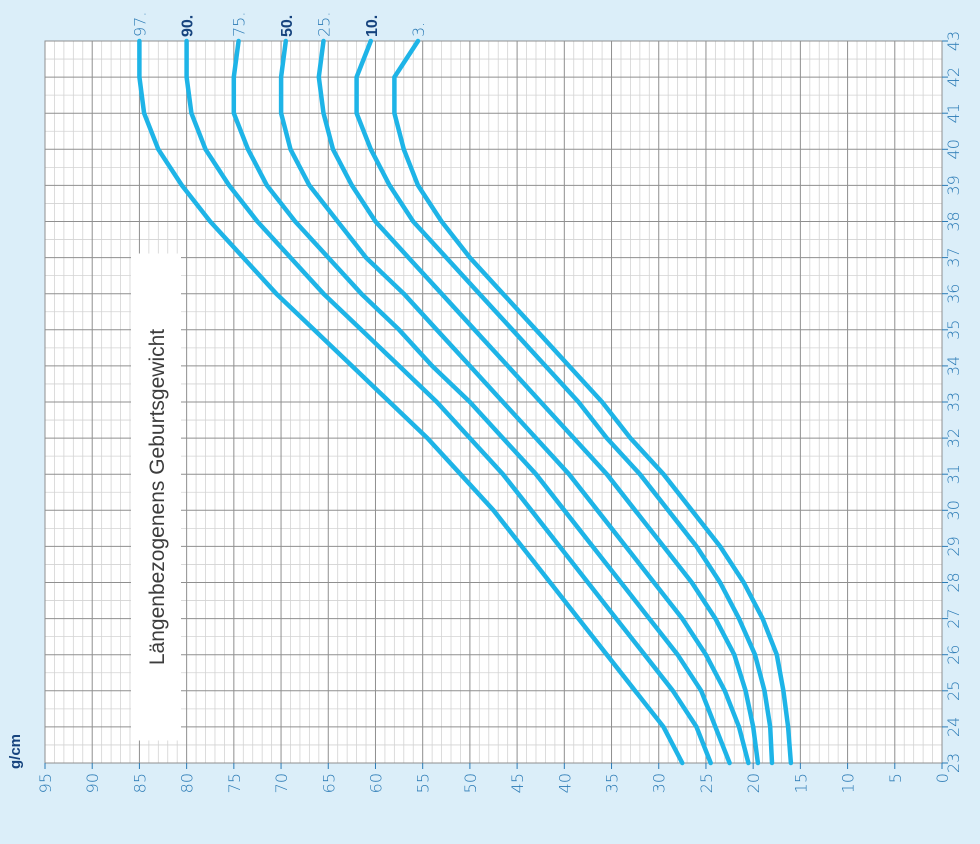  I want to click on week-tick-label: 23, so click(953, 763).